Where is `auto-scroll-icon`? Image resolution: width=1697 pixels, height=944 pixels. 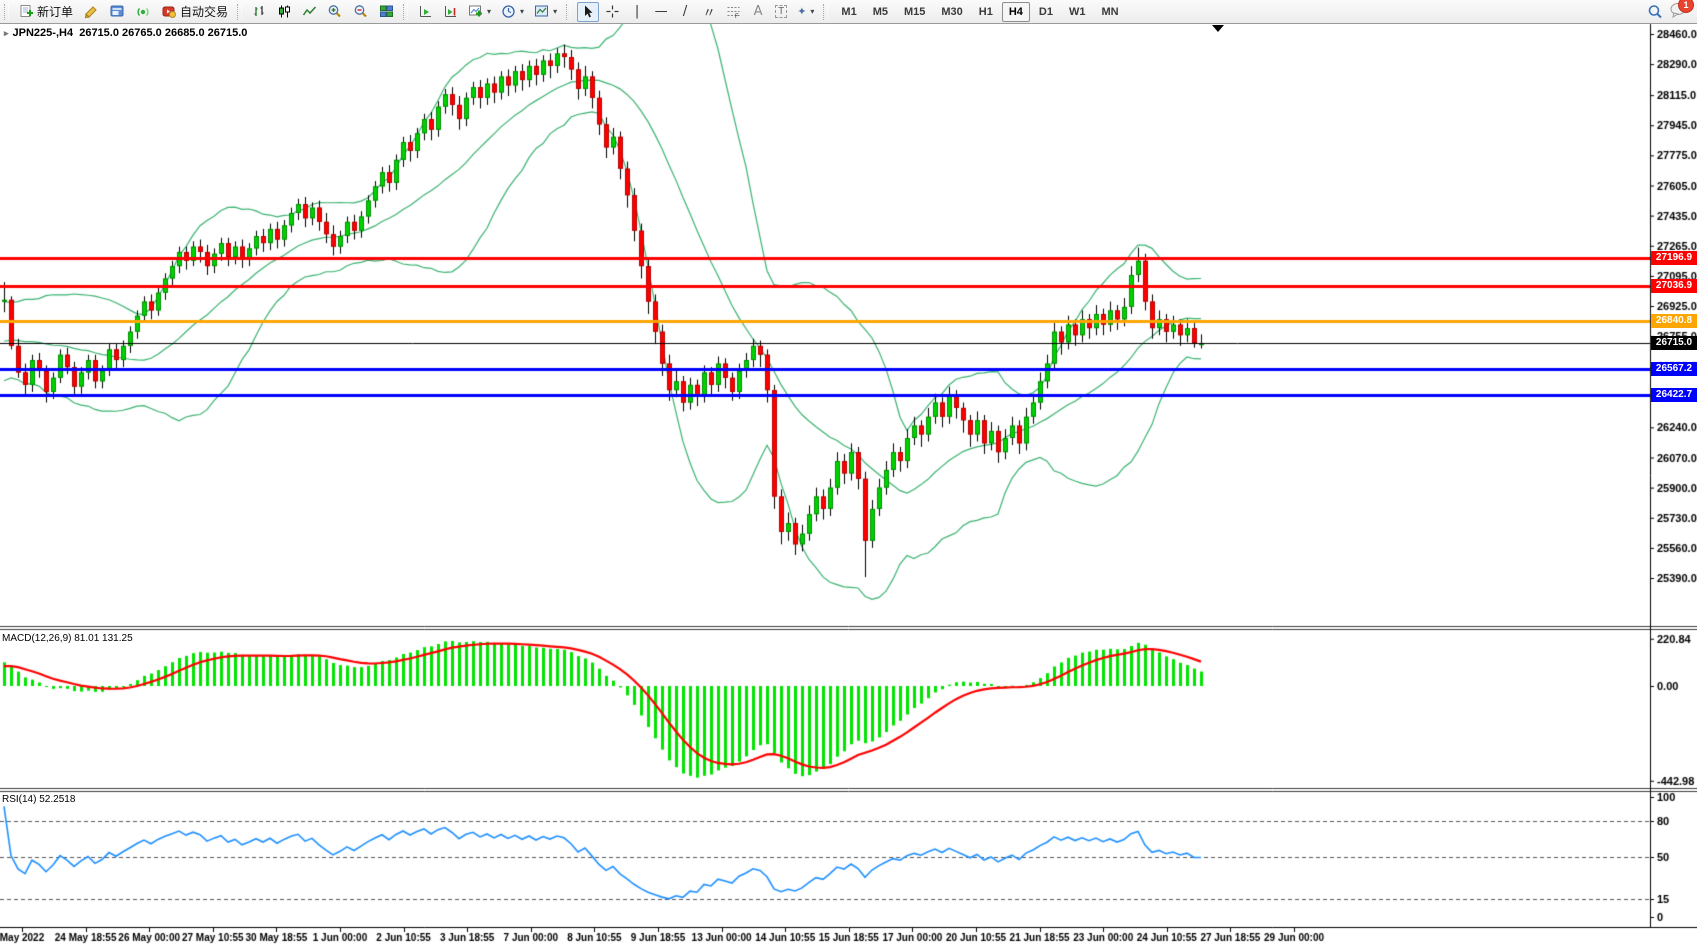
auto-scroll-icon is located at coordinates (425, 11).